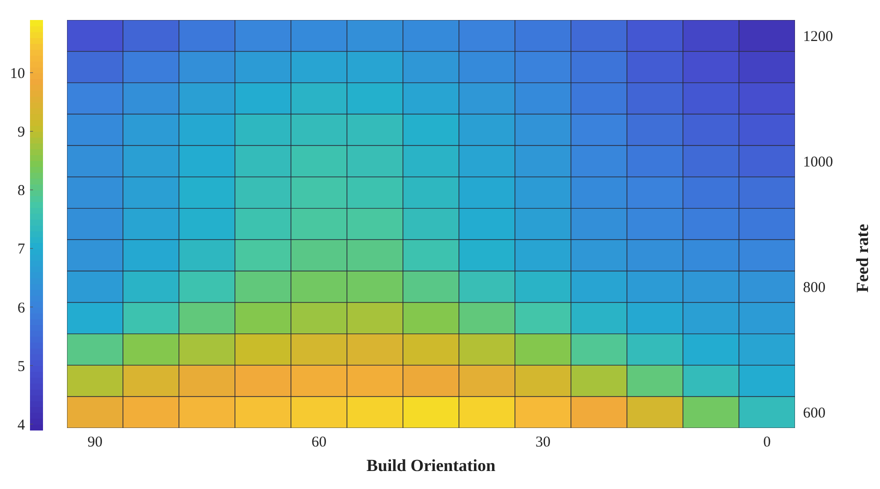  What do you see at coordinates (814, 414) in the screenshot?
I see `y-tick-label: 600` at bounding box center [814, 414].